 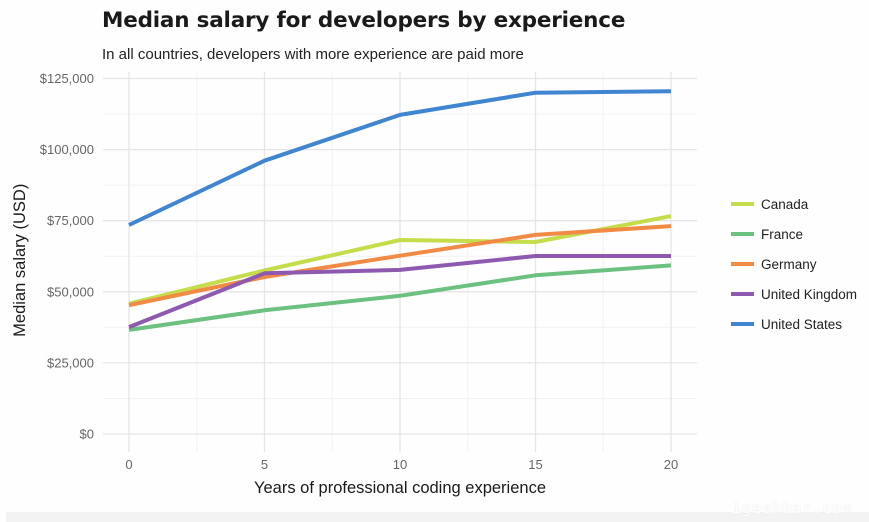 I want to click on x-axis-title: Years of professional coding experience, so click(x=400, y=488).